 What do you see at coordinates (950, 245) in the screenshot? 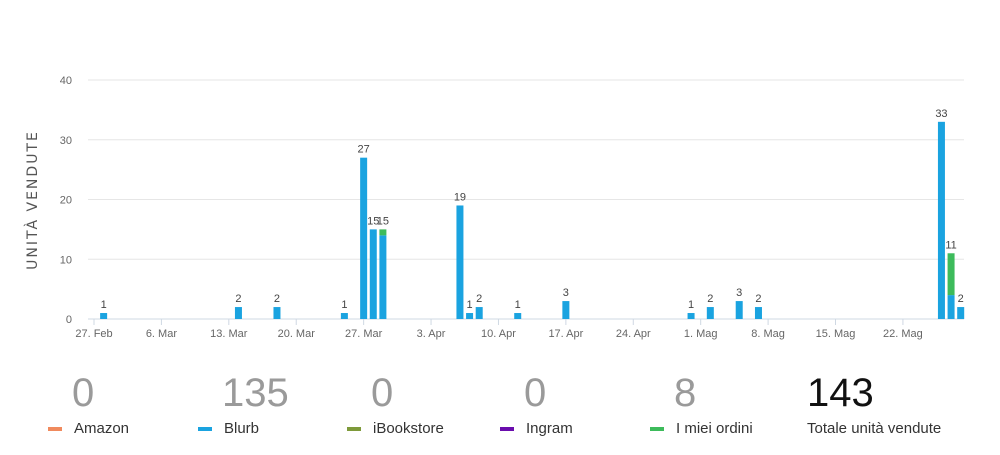
I see `bar-total-label: 11` at bounding box center [950, 245].